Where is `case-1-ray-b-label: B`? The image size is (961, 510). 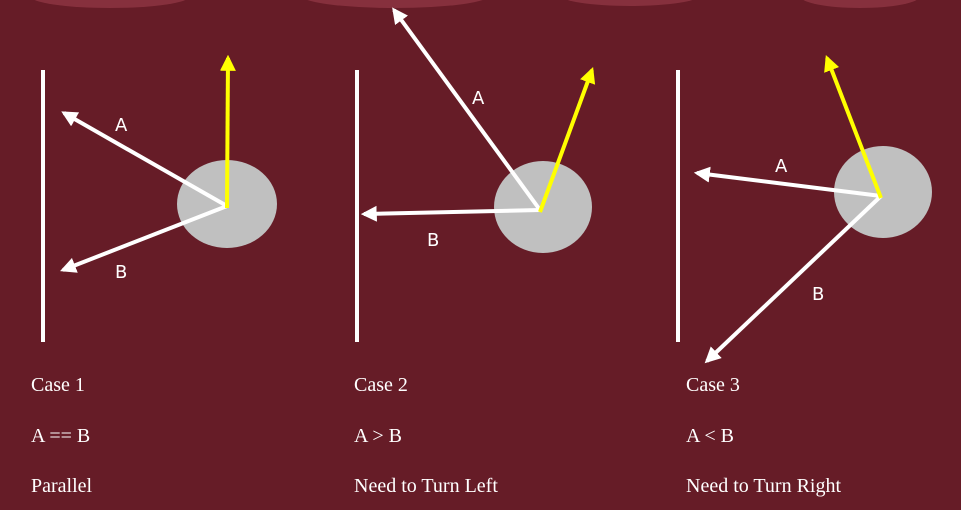 case-1-ray-b-label: B is located at coordinates (121, 272).